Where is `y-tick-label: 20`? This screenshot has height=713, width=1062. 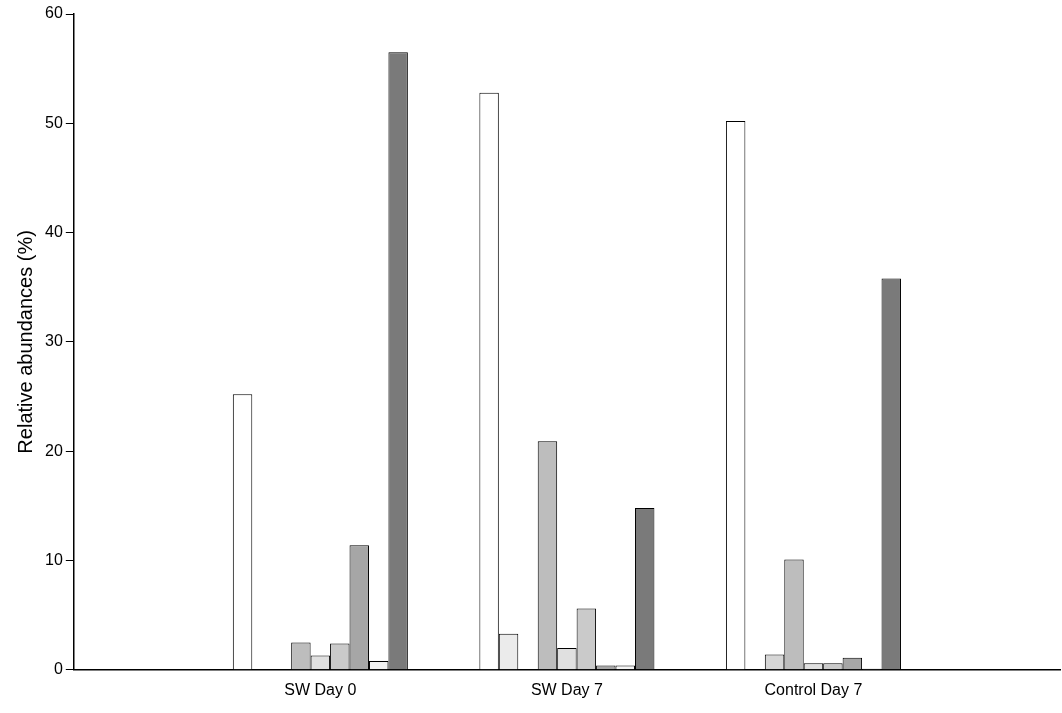 y-tick-label: 20 is located at coordinates (54, 450).